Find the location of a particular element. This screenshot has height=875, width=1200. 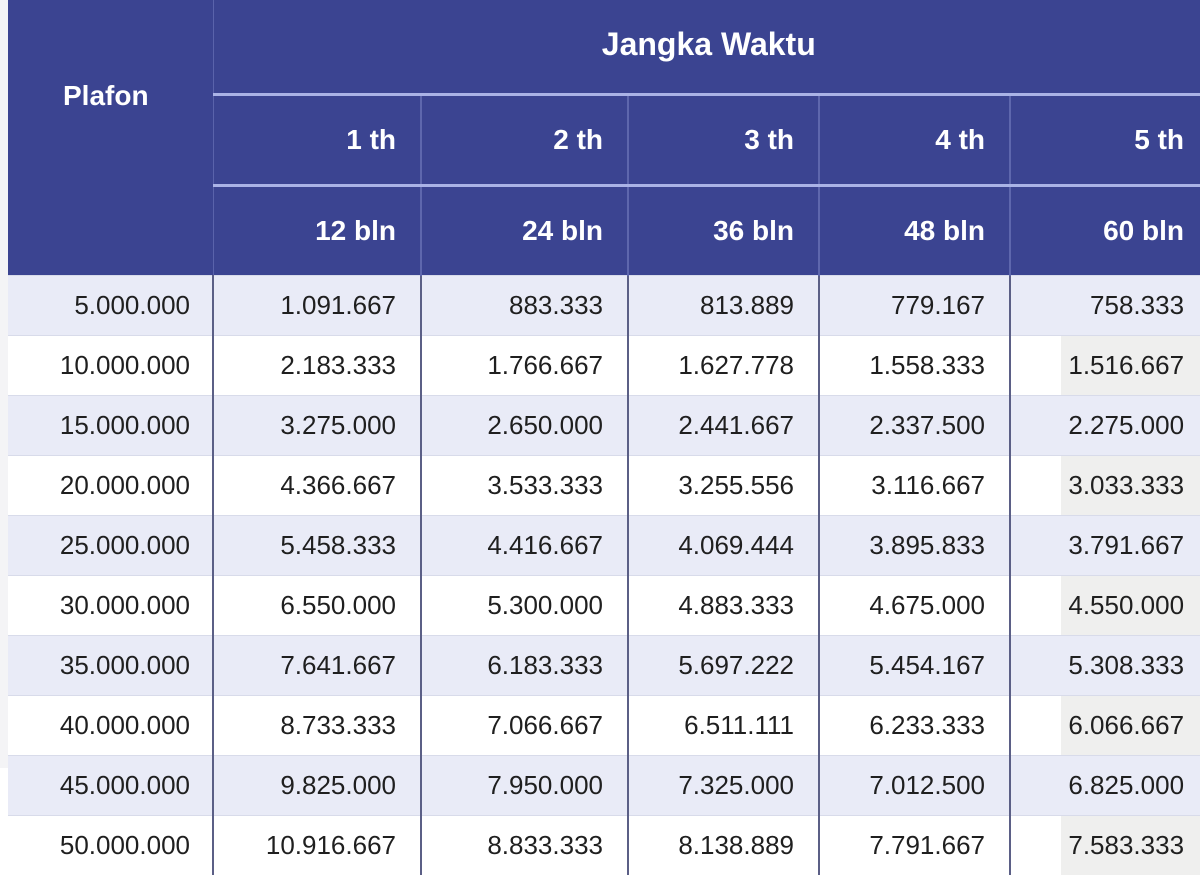

installment-cell: 6.511.111 is located at coordinates (723, 726).